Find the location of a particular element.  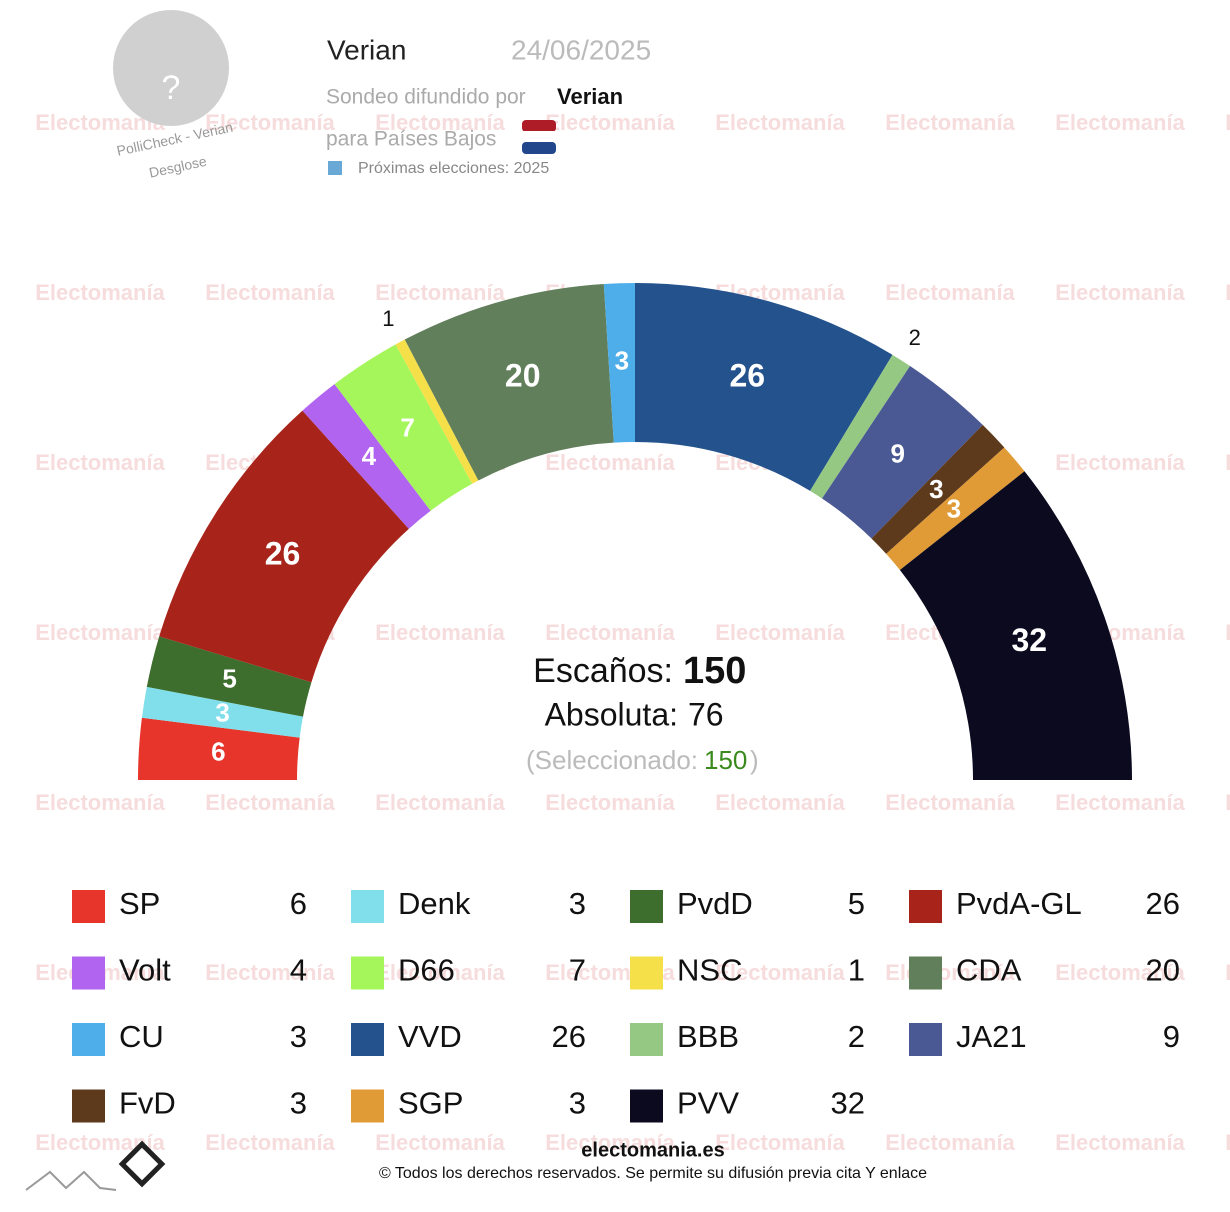

legend-name: PvdA-GL is located at coordinates (1019, 903).